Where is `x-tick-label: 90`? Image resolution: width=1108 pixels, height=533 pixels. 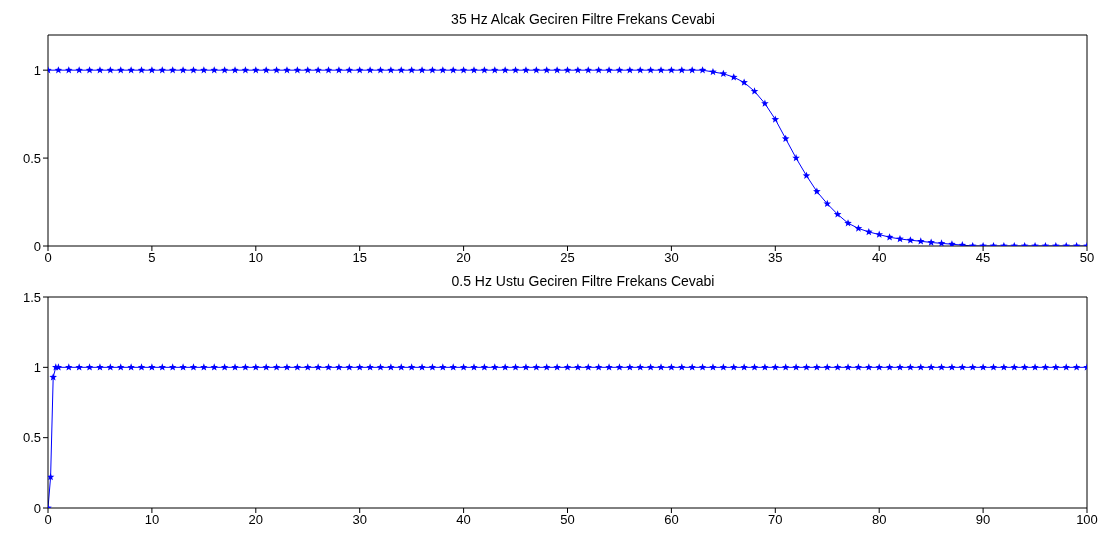 x-tick-label: 90 is located at coordinates (983, 520).